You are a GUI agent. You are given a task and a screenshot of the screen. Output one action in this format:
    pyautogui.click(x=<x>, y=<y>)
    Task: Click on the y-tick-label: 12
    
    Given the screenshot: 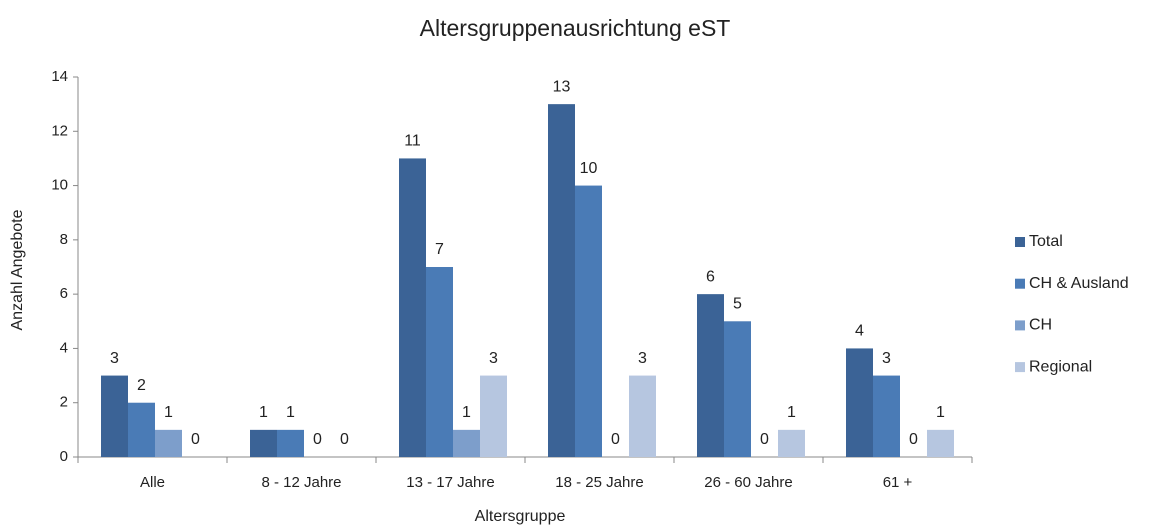 What is the action you would take?
    pyautogui.click(x=59, y=130)
    